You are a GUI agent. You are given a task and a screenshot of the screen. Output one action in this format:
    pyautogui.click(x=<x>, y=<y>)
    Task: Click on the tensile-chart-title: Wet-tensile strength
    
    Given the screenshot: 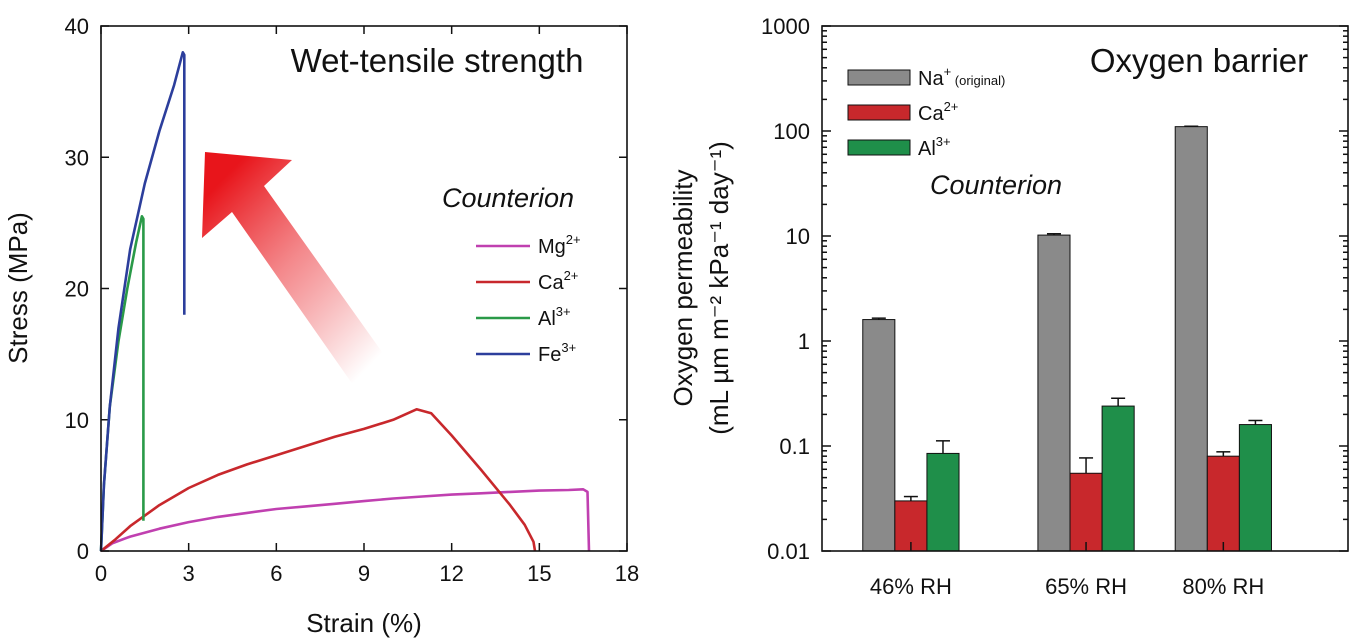 What is the action you would take?
    pyautogui.click(x=437, y=60)
    